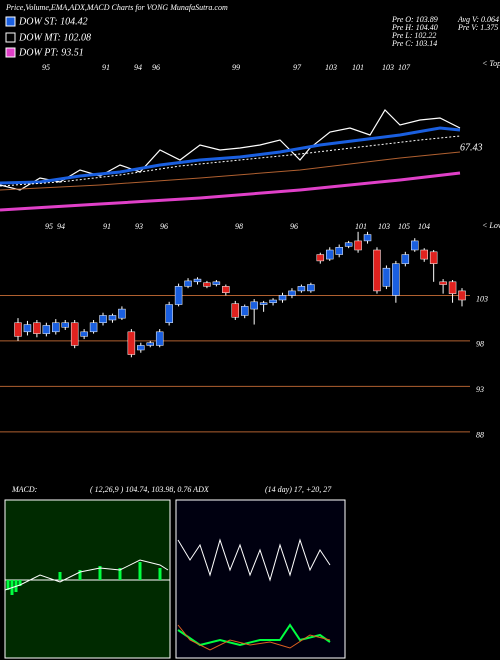 The image size is (500, 660). I want to click on di-minus, so click(254, 637).